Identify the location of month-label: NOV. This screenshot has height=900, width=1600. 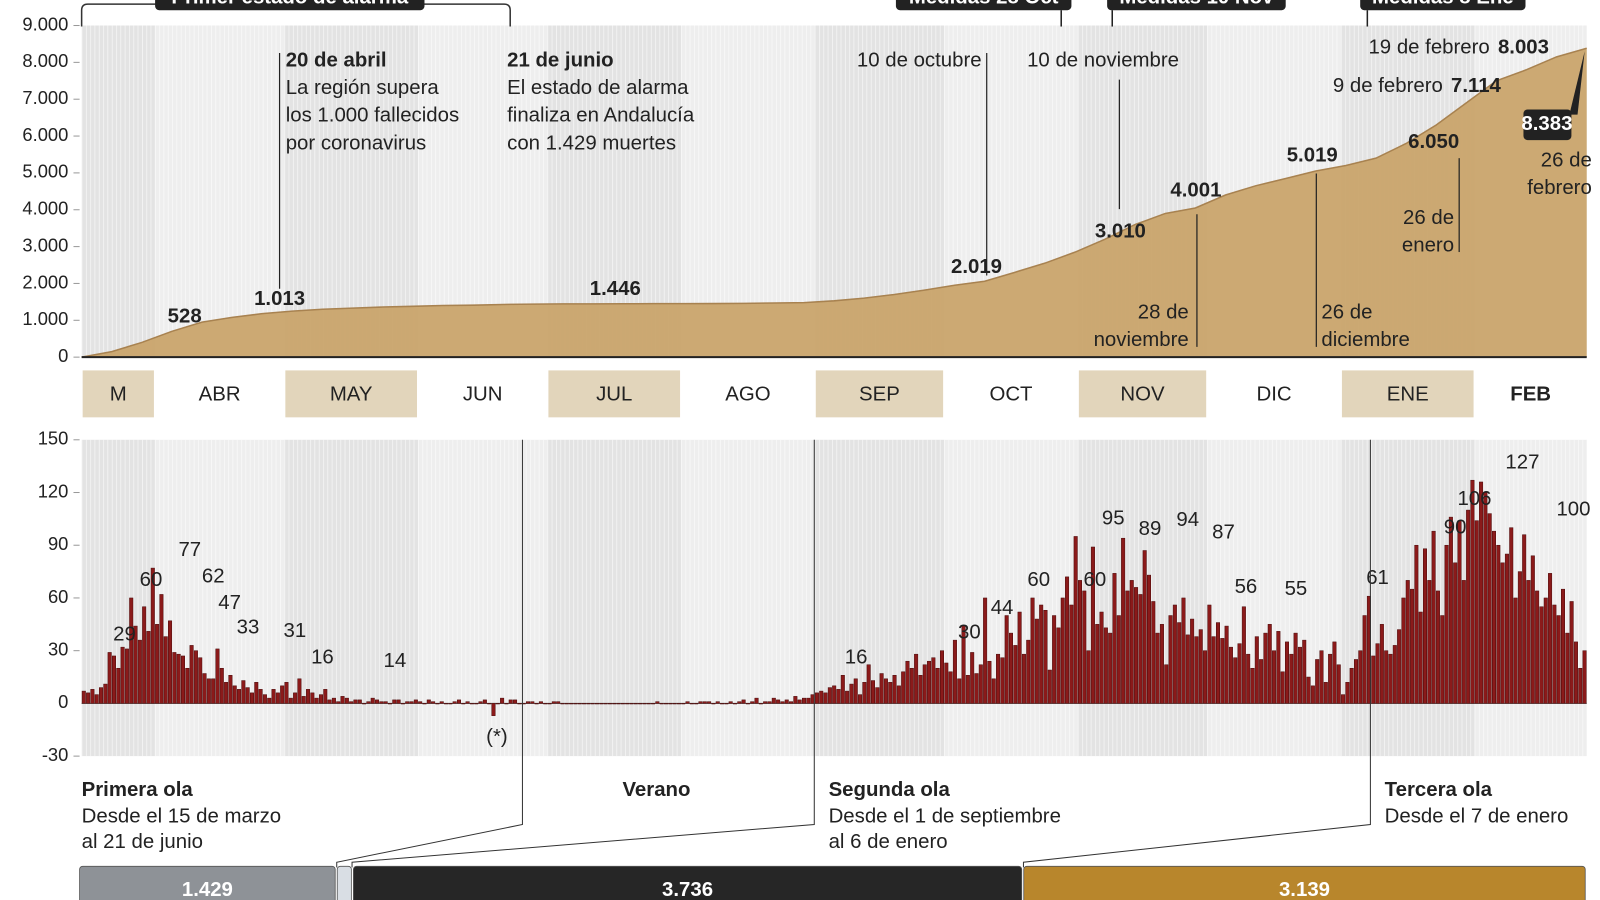
(1142, 394).